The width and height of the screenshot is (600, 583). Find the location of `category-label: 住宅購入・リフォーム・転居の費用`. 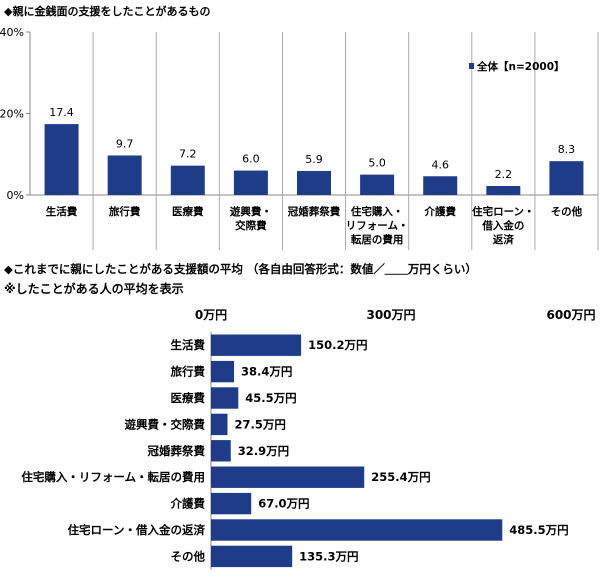

category-label: 住宅購入・リフォーム・転居の費用 is located at coordinates (113, 477).